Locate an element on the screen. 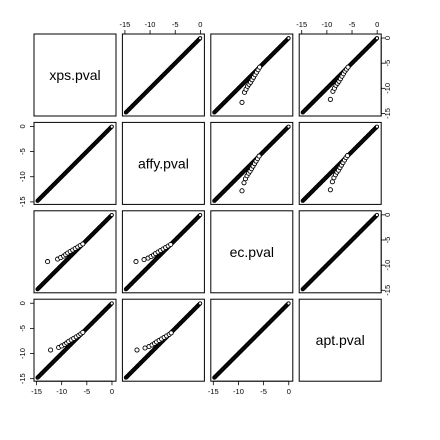 The height and width of the screenshot is (440, 440). variable-label: xps.pval is located at coordinates (74, 75).